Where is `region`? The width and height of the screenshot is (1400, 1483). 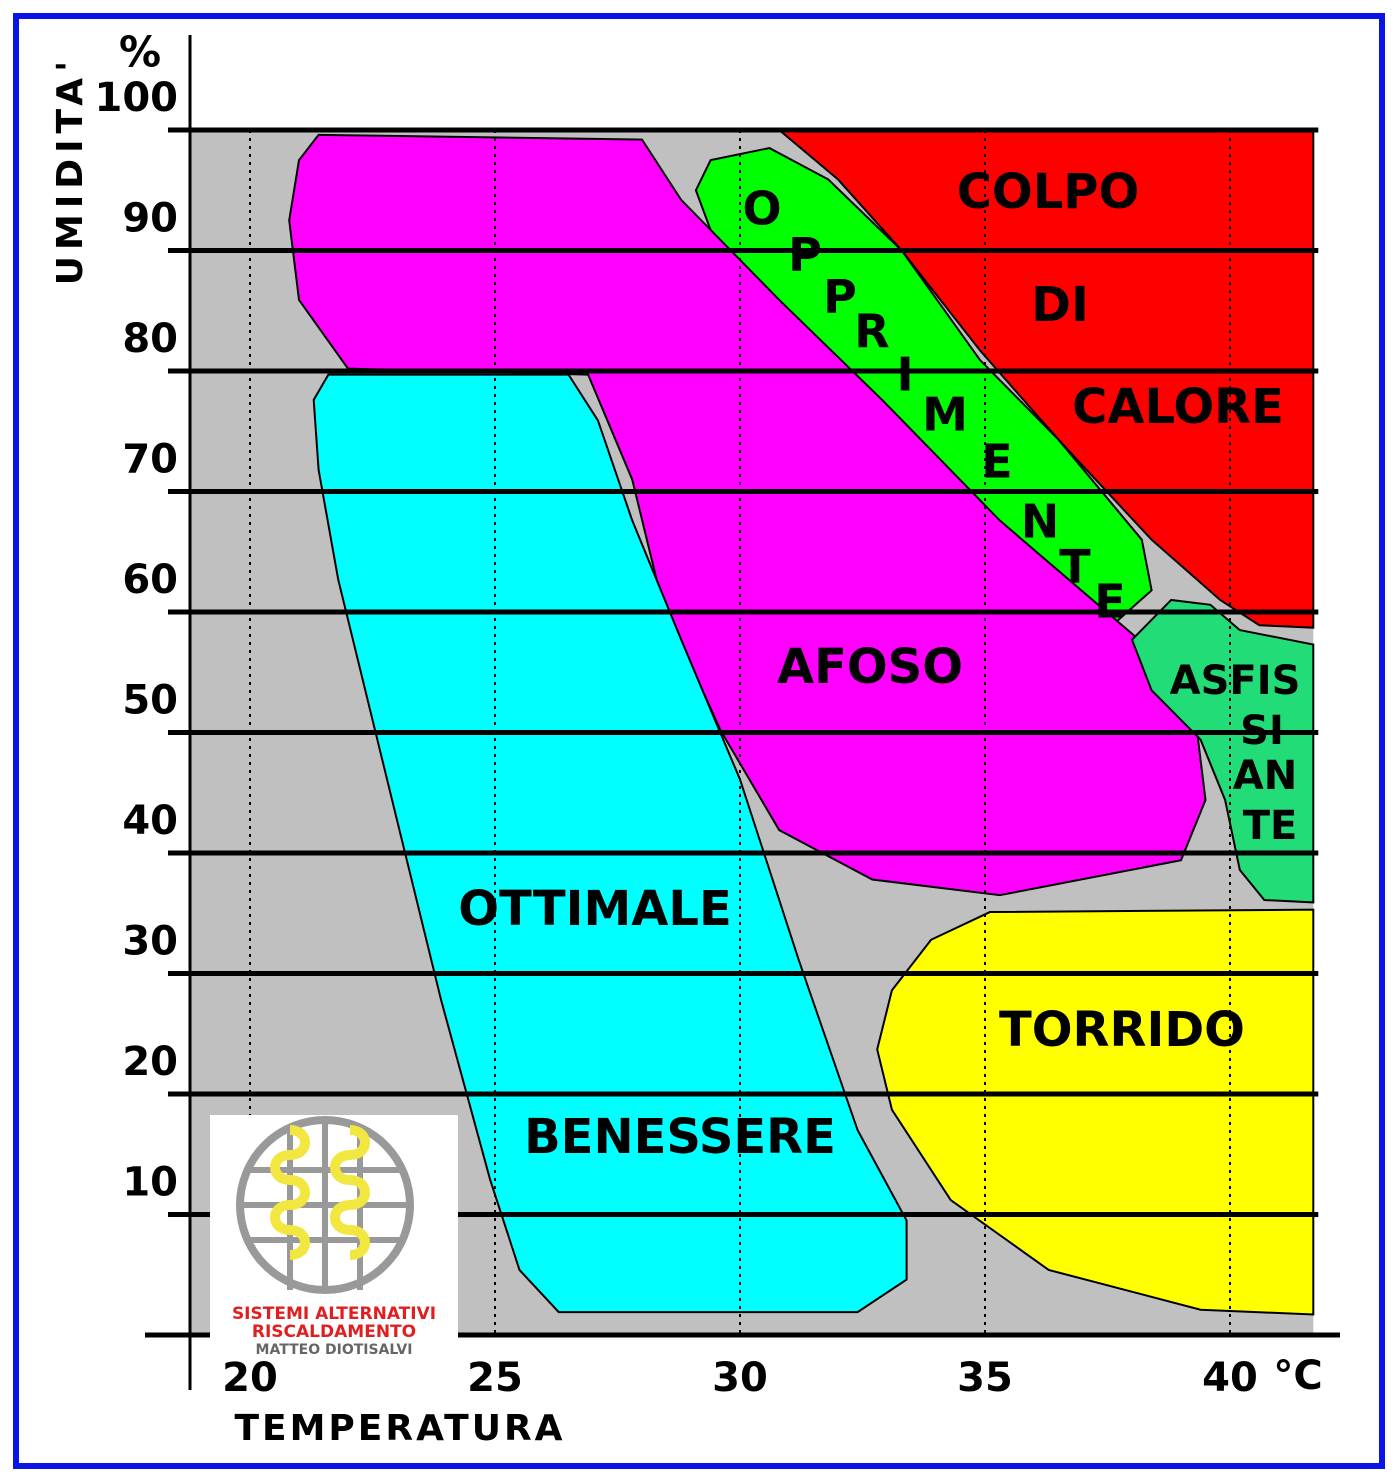
region is located at coordinates (1045, 379).